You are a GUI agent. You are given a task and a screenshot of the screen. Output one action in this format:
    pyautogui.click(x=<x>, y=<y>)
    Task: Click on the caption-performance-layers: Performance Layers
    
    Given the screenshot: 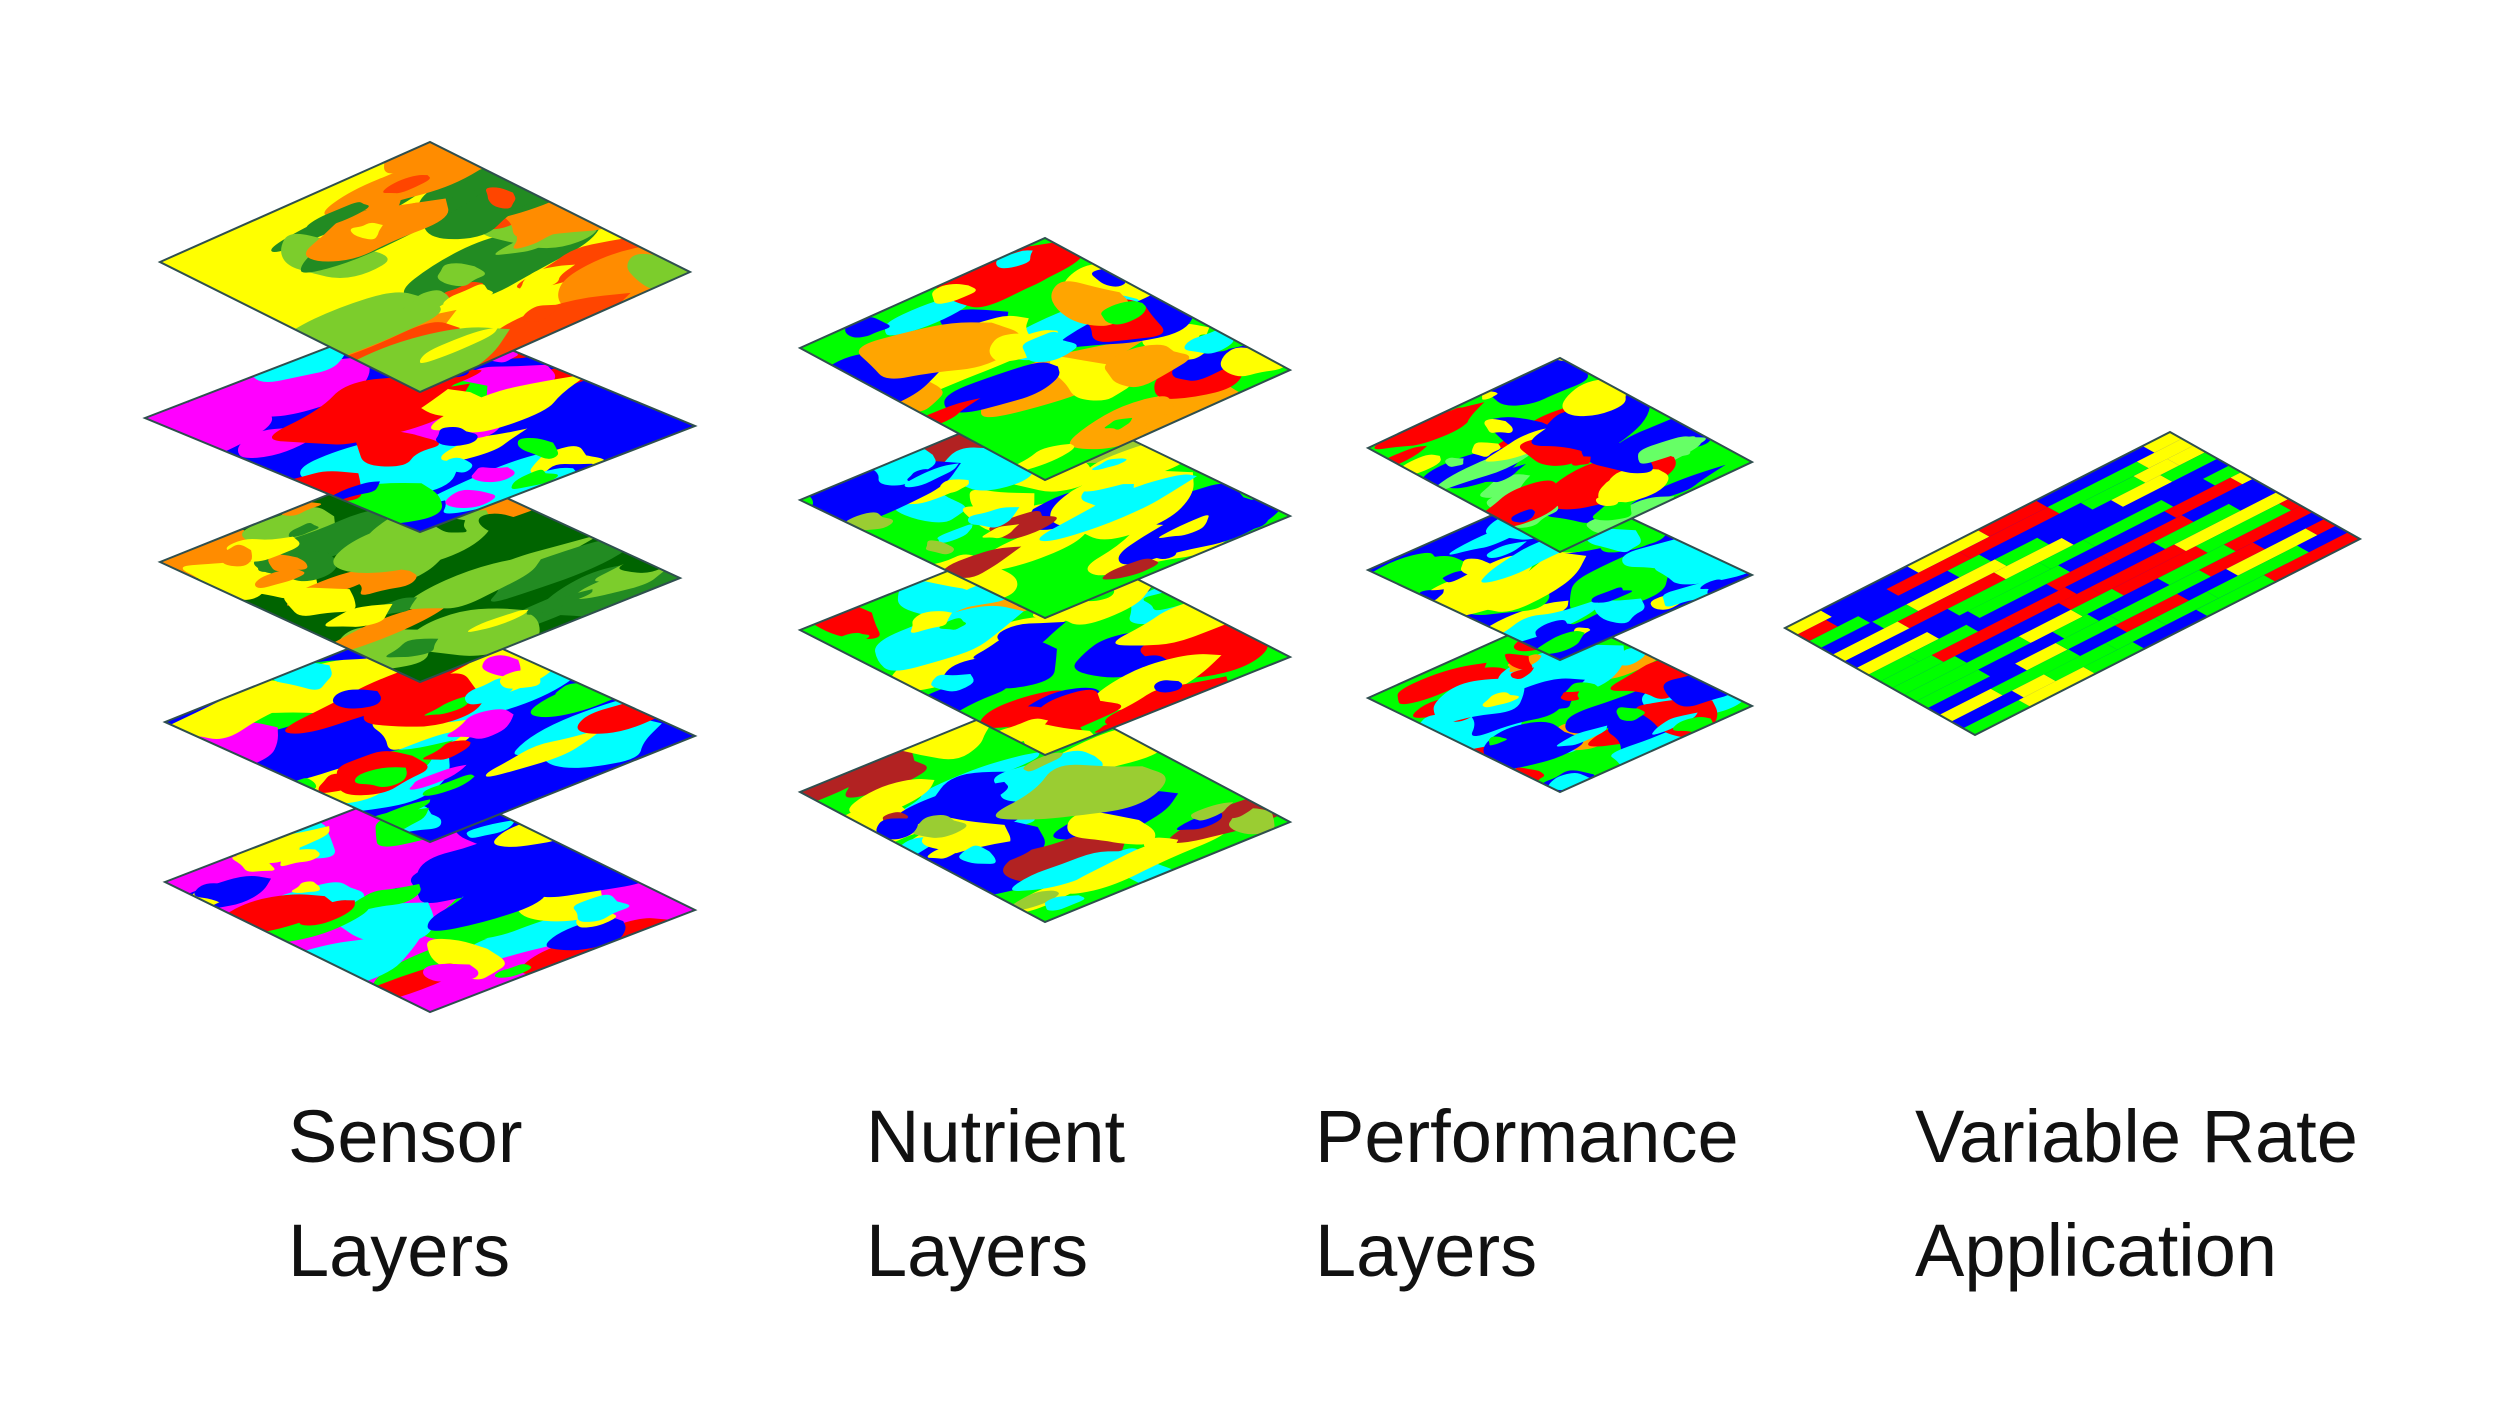 What is the action you would take?
    pyautogui.click(x=1527, y=1194)
    